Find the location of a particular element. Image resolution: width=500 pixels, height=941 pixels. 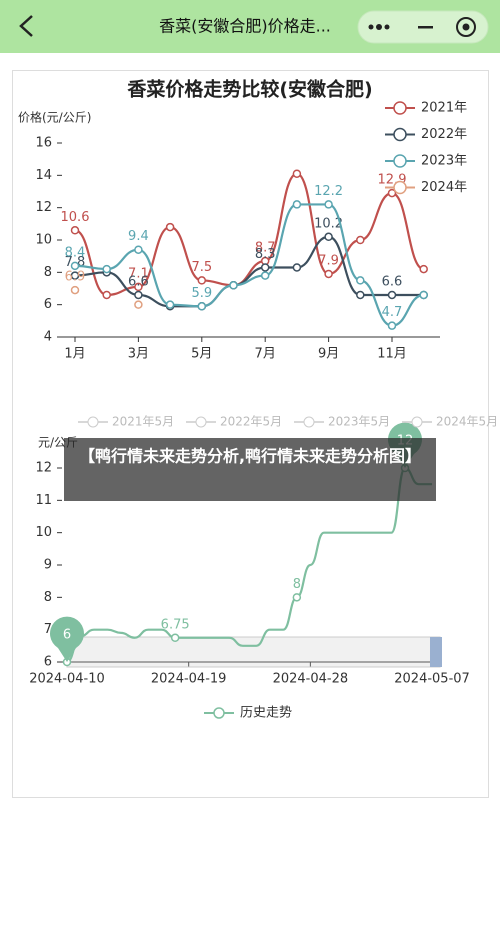

x-tick-label: 7月 is located at coordinates (265, 354).